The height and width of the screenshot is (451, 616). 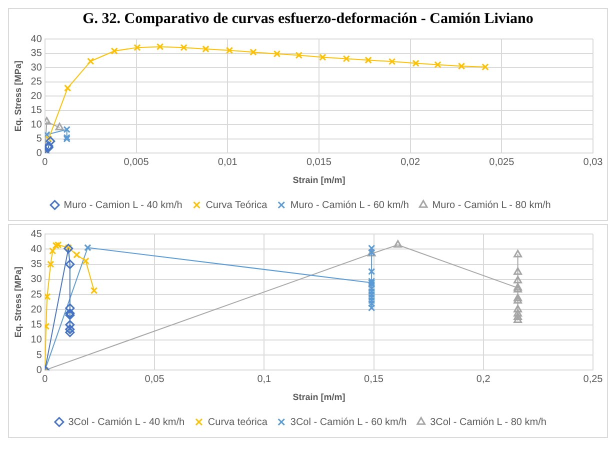 I want to click on legend-label: 3Col - Camión L - 60 km/h, so click(x=348, y=422).